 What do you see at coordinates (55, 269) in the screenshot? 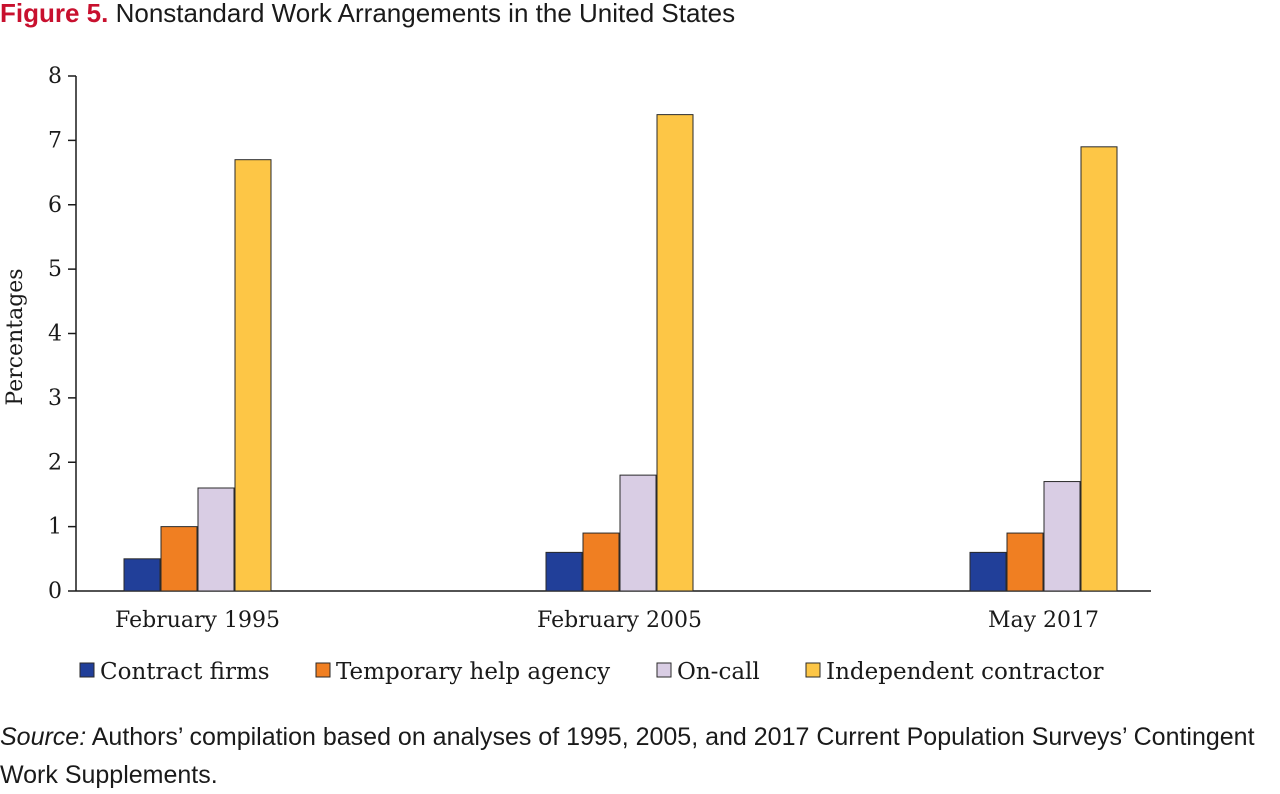
I see `y-tick-label: 5` at bounding box center [55, 269].